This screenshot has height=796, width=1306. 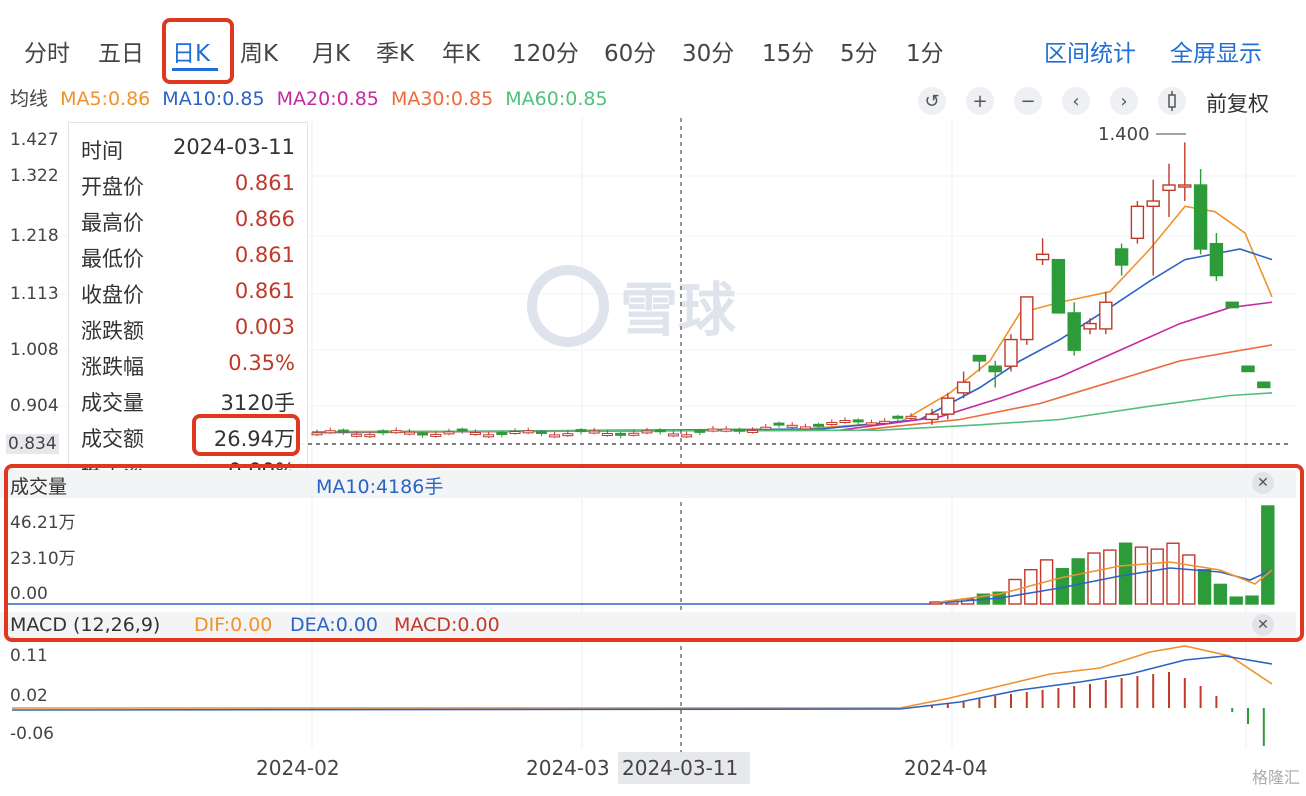 What do you see at coordinates (34, 350) in the screenshot?
I see `price-tick-label: 1.008` at bounding box center [34, 350].